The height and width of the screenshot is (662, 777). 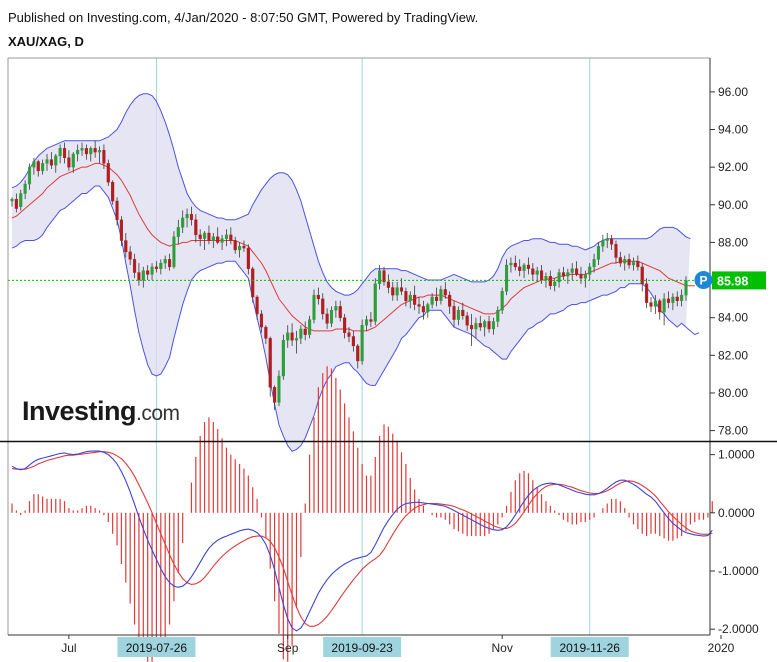 I want to click on price-tick-label: 78.00, so click(x=733, y=431).